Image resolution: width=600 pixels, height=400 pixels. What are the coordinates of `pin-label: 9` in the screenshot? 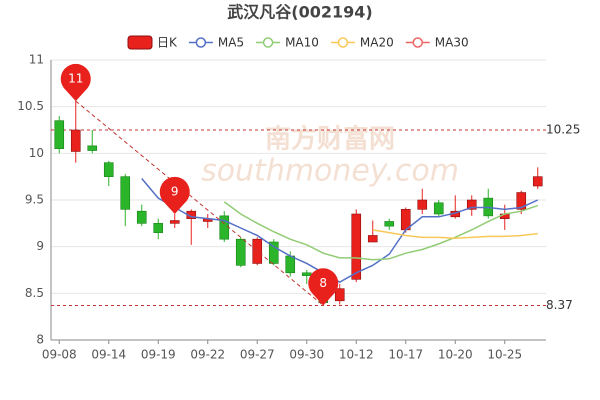 It's located at (175, 192).